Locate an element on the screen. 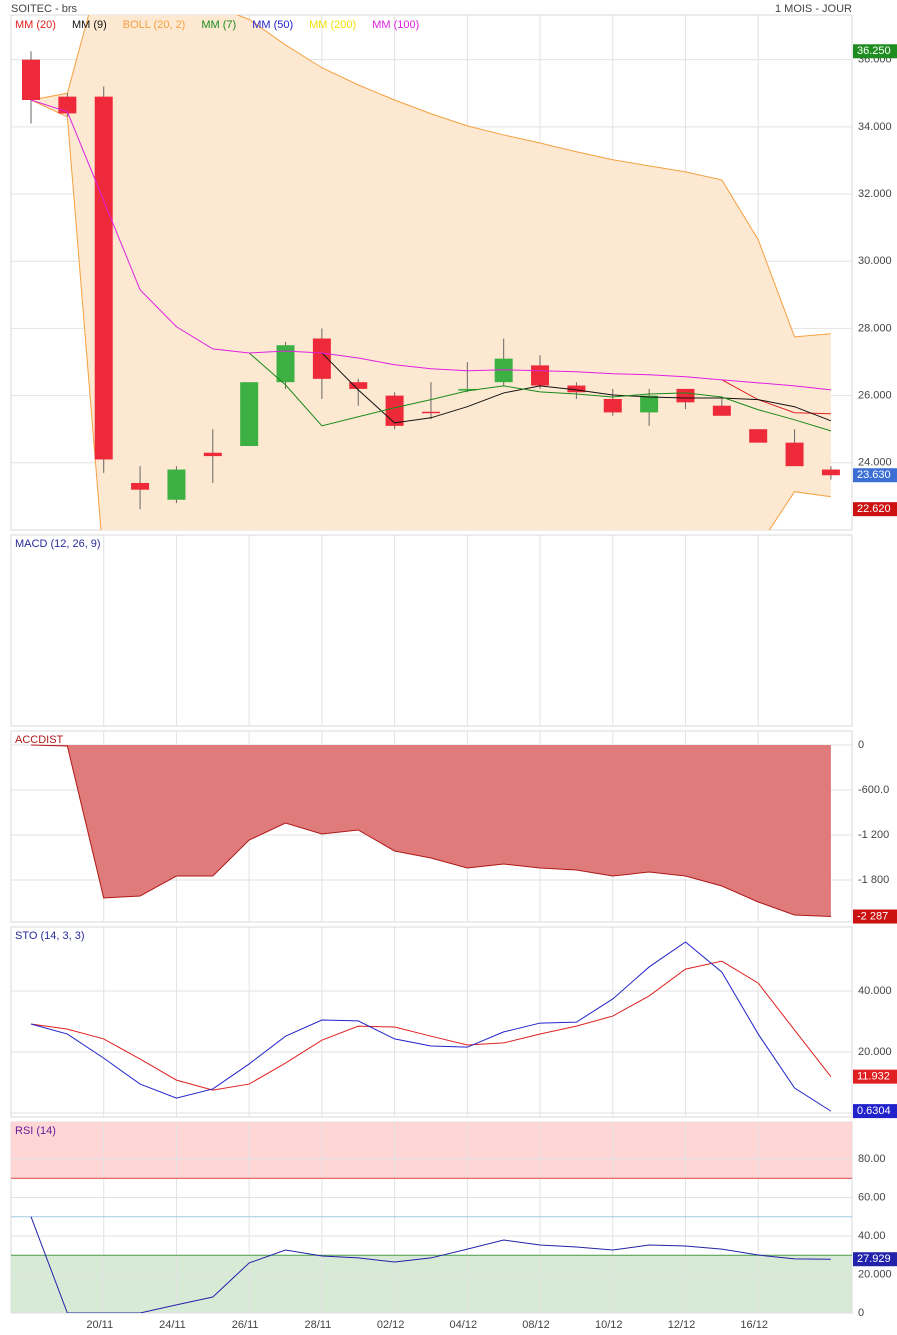  legend-entry: MM (20) is located at coordinates (35, 25).